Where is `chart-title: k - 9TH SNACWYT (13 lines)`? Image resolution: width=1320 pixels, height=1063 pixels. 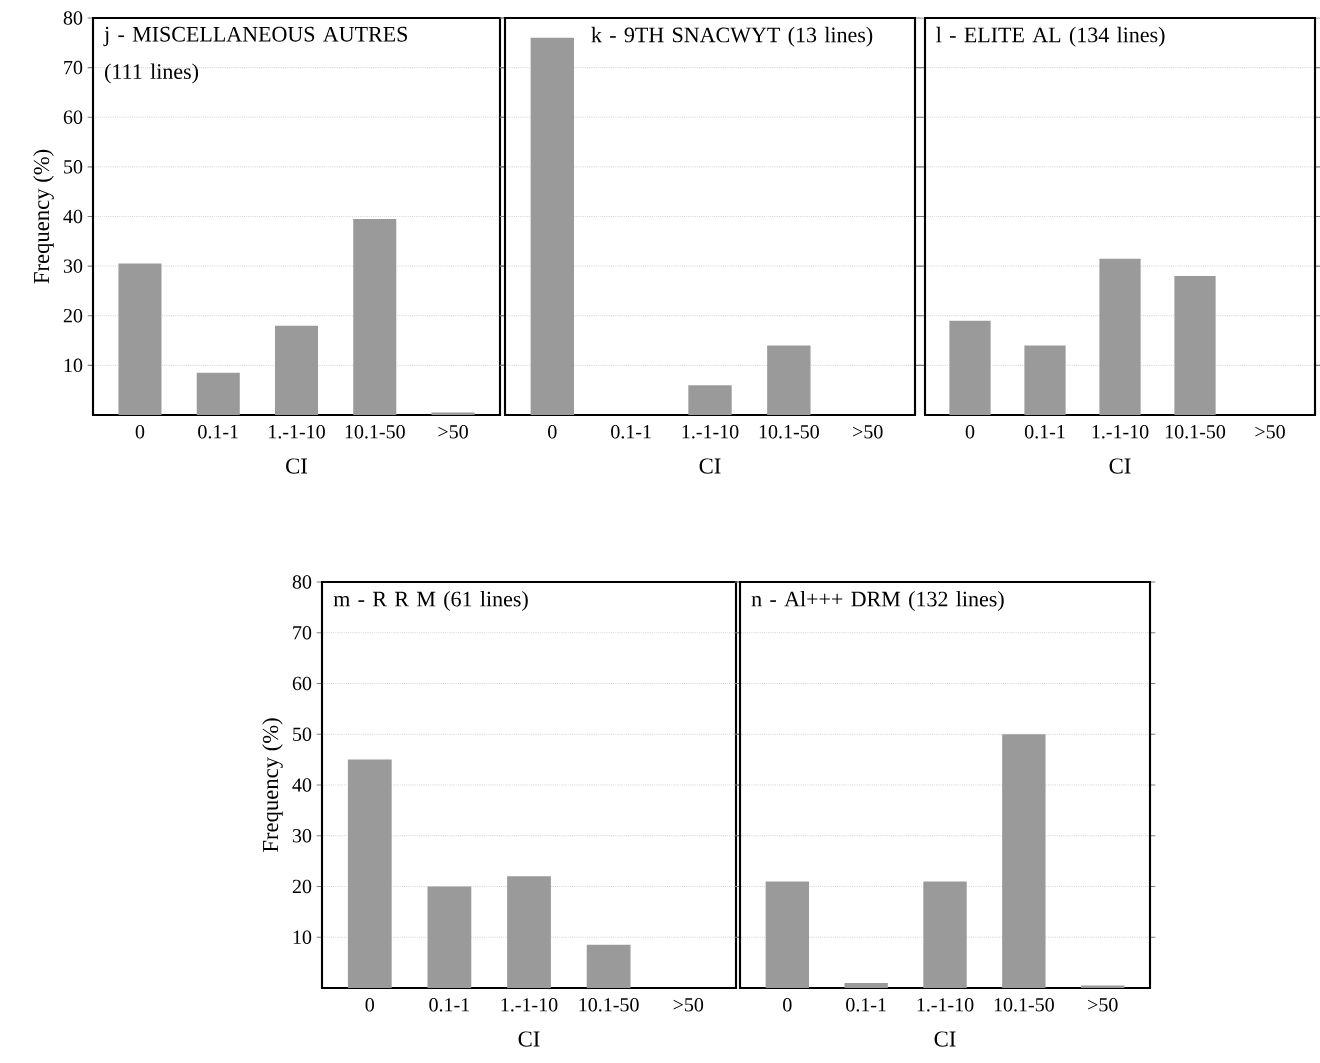 chart-title: k - 9TH SNACWYT (13 lines) is located at coordinates (732, 36).